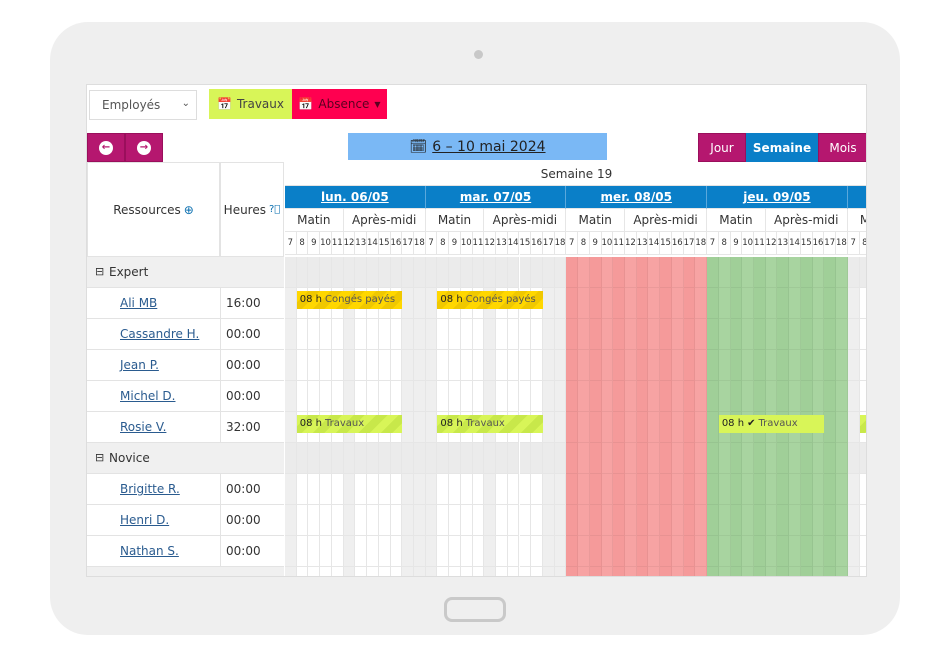 This screenshot has width=944, height=668. I want to click on event-bar: 08 h Travaux, so click(490, 424).